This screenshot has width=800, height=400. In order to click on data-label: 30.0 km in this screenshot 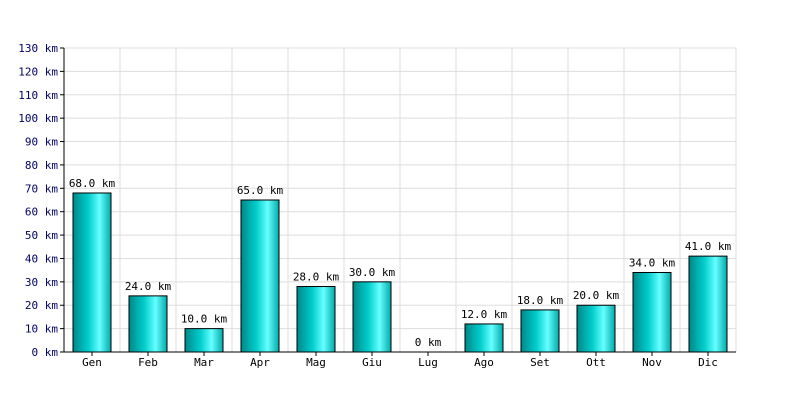, I will do `click(372, 272)`.